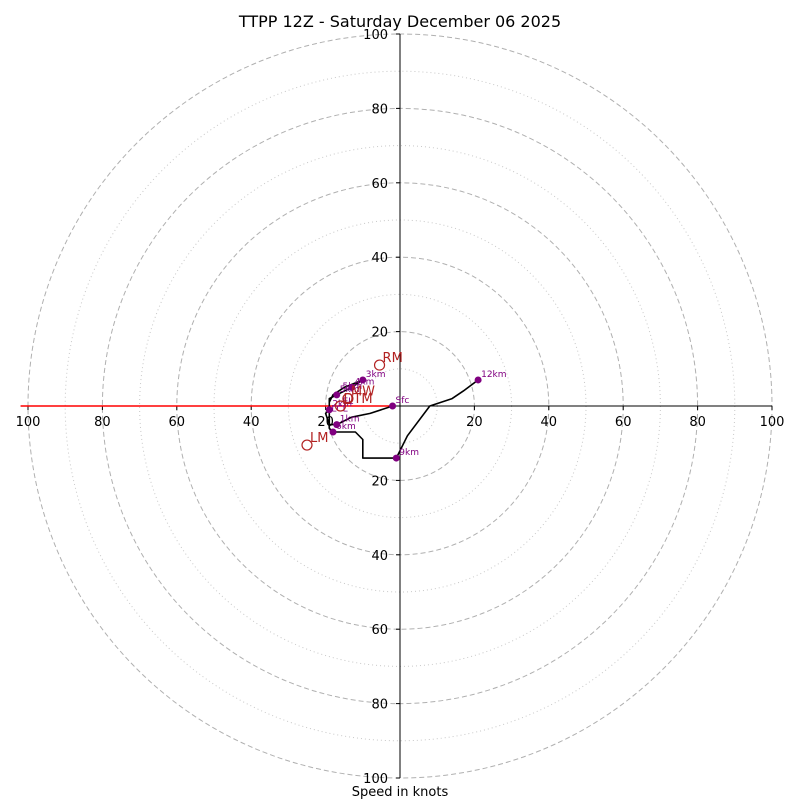 Image resolution: width=800 pixels, height=800 pixels. What do you see at coordinates (325, 422) in the screenshot?
I see `x-tick-label-left-20: 20` at bounding box center [325, 422].